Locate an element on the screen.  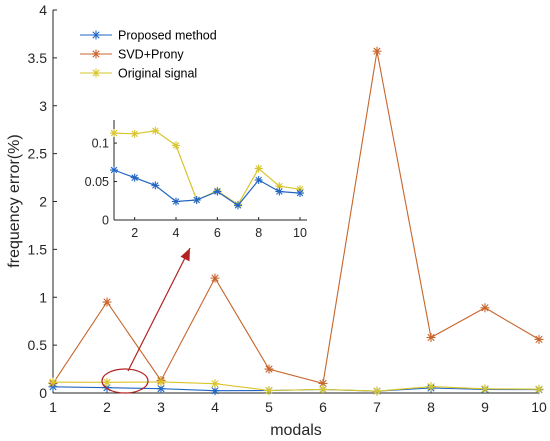
y-axis-label: frequency error(%) is located at coordinates (14, 200).